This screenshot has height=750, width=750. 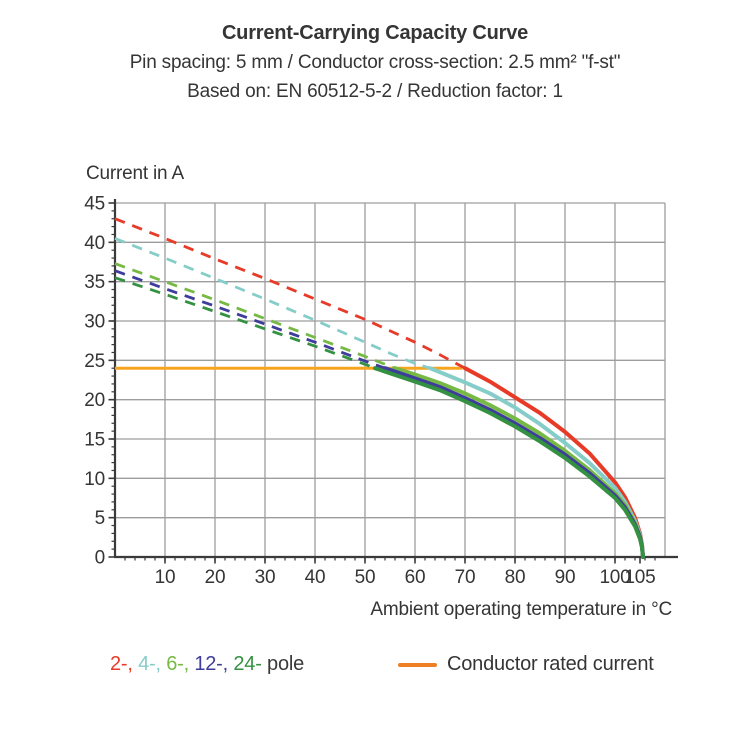 What do you see at coordinates (415, 576) in the screenshot?
I see `x-tick-label: 60` at bounding box center [415, 576].